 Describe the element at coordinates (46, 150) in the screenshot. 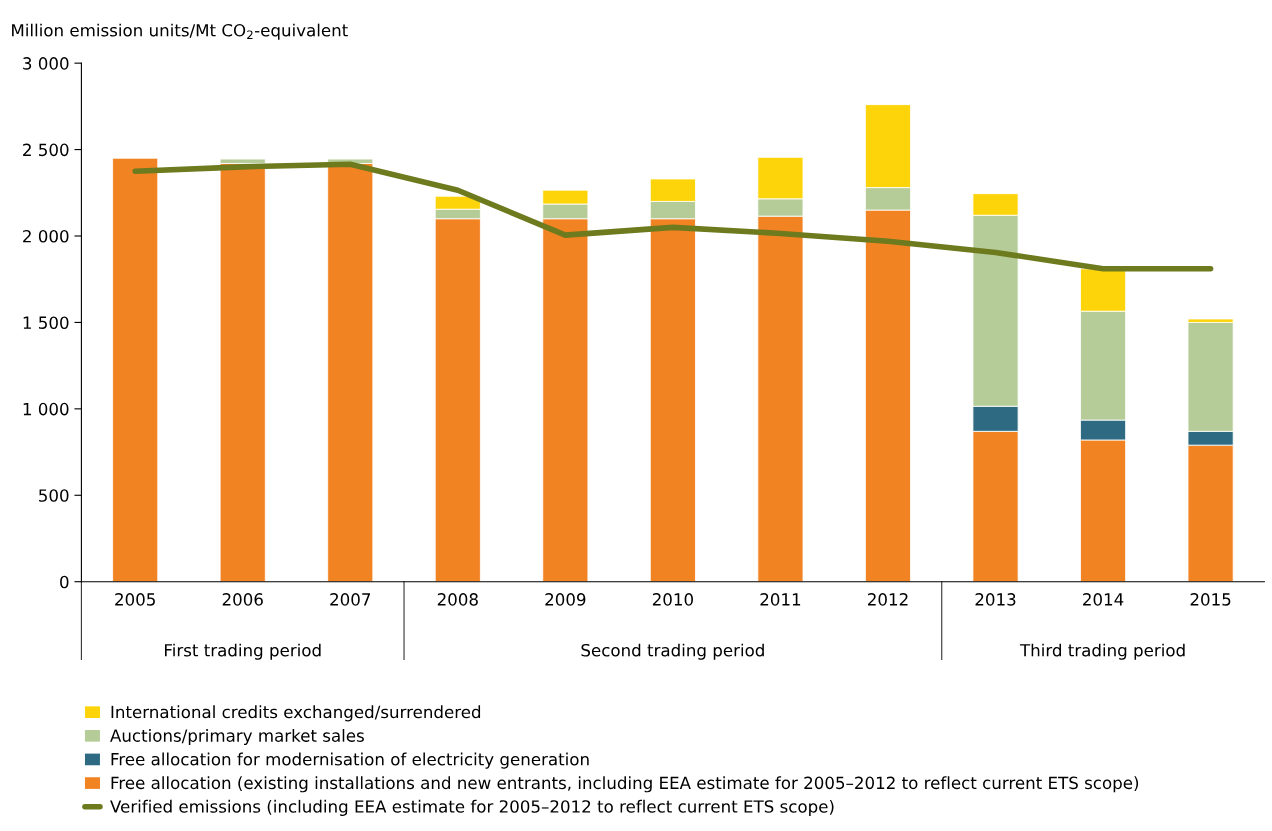

I see `y-tick-label: 2 500` at that location.